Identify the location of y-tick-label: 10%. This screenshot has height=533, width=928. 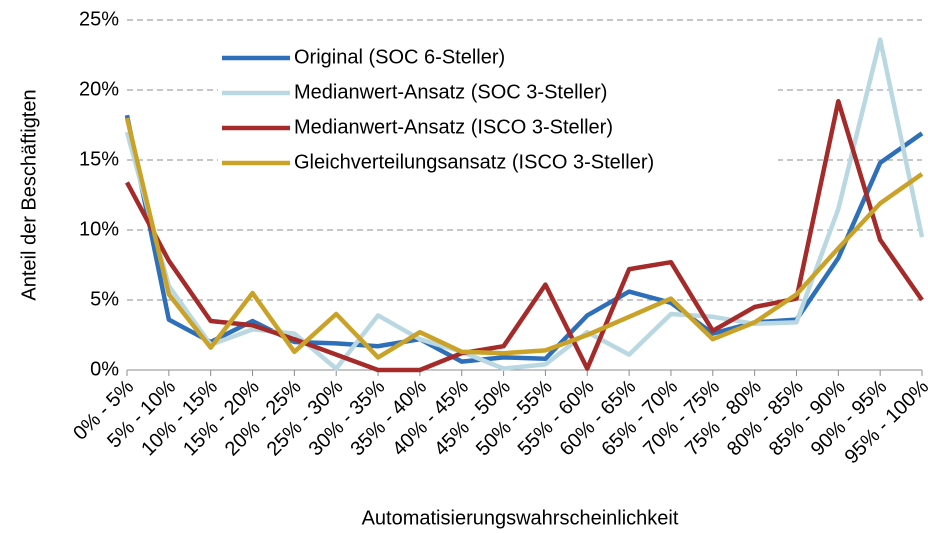
(99, 229).